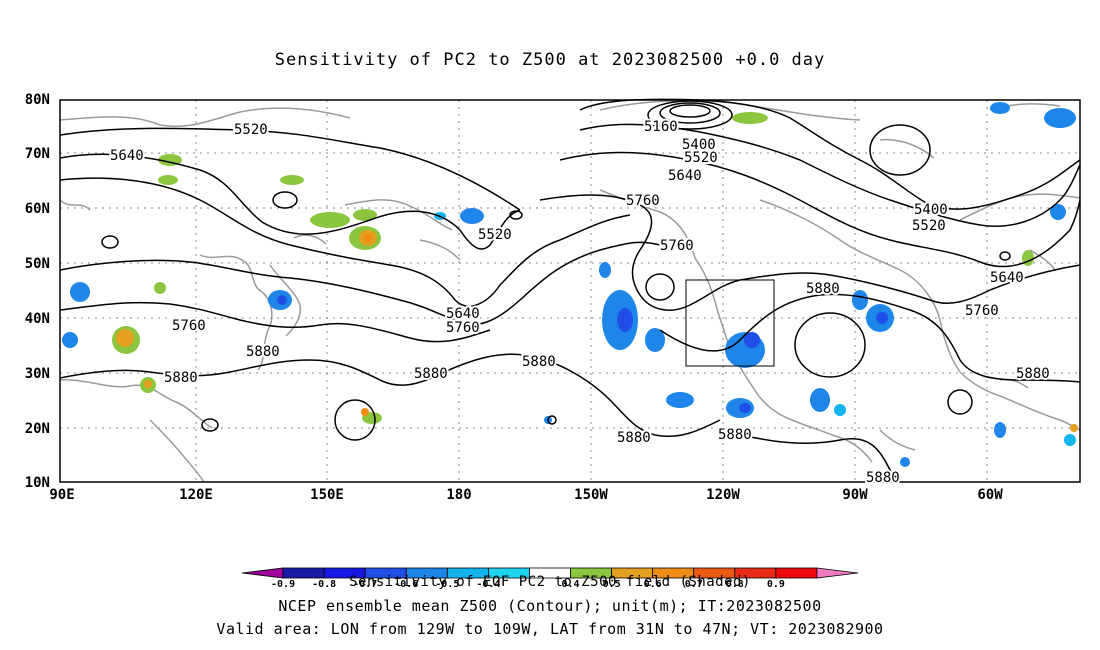  I want to click on colorbar-tick-label: 0.8, so click(735, 584).